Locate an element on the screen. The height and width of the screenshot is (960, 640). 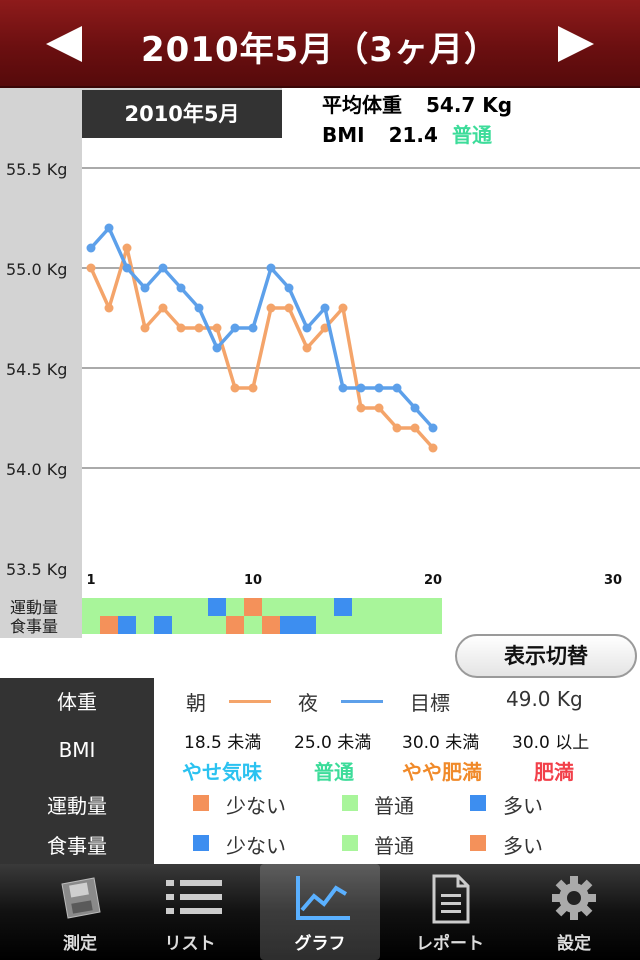
page-title: 2010年5月（3ヶ月） is located at coordinates (320, 50).